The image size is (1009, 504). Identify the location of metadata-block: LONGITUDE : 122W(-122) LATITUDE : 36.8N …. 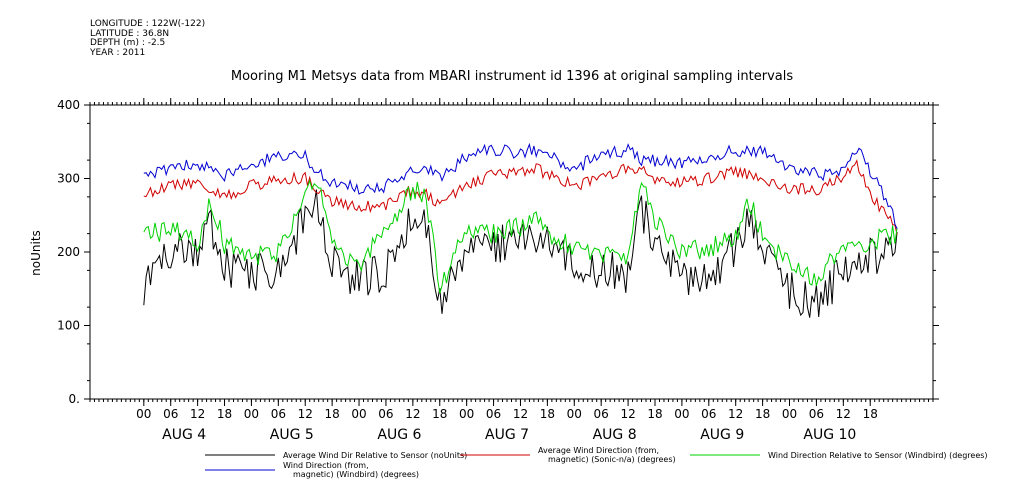
(148, 38).